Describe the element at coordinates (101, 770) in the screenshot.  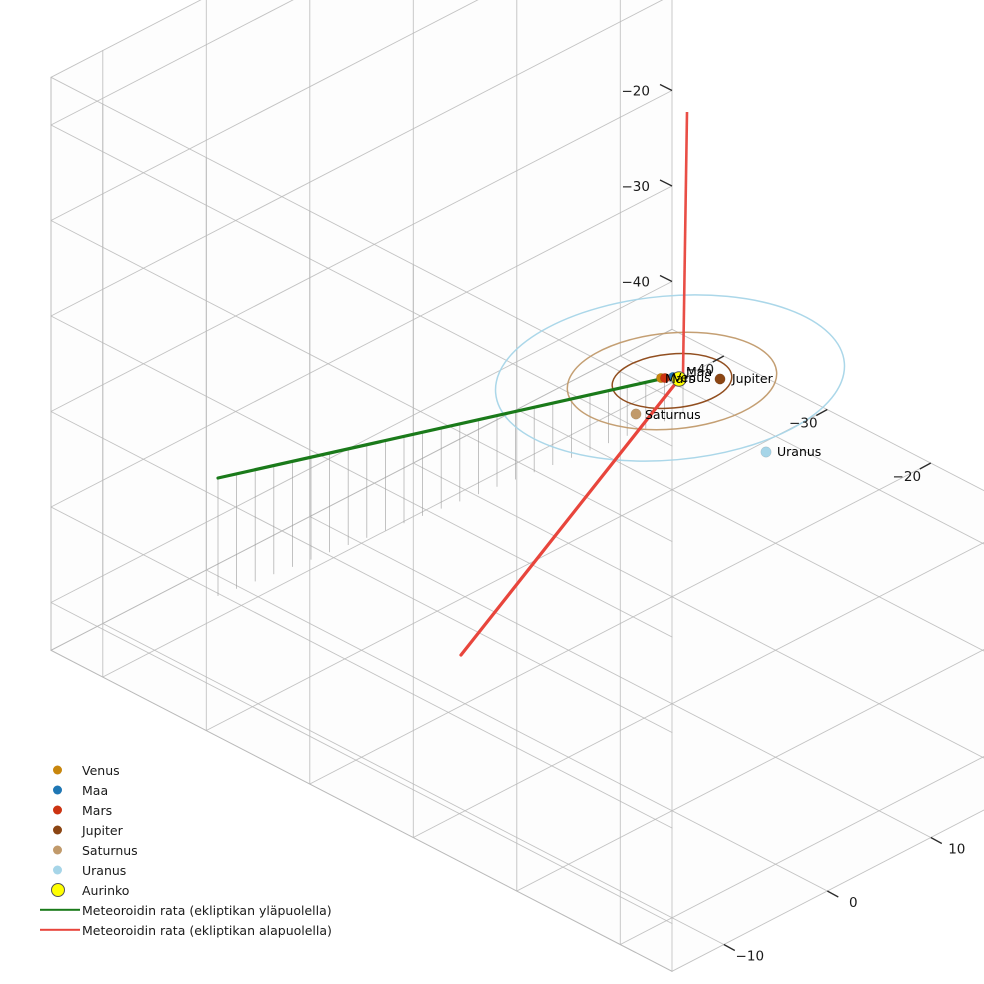
I see `legend-label: Venus` at that location.